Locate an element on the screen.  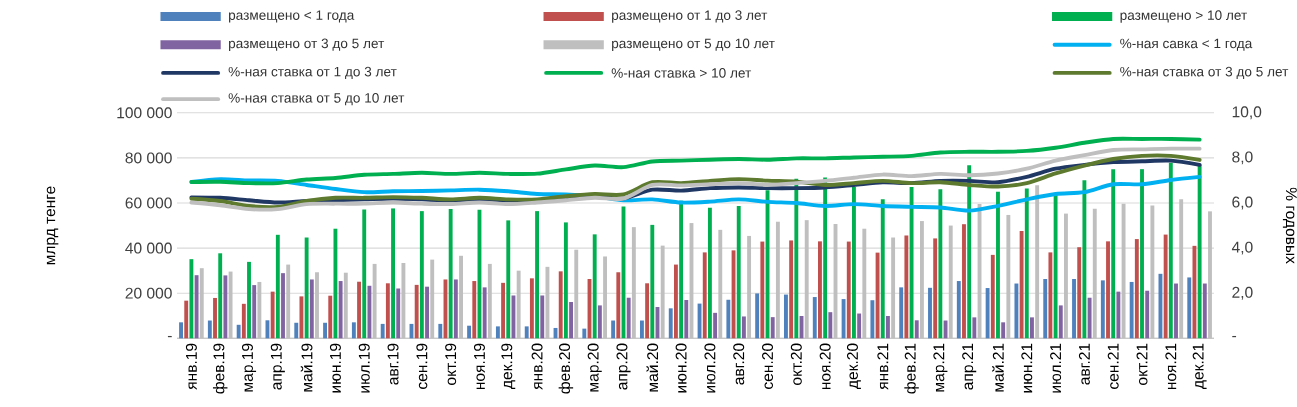
legend-label: размещено от 5 до 10 лет is located at coordinates (693, 44).